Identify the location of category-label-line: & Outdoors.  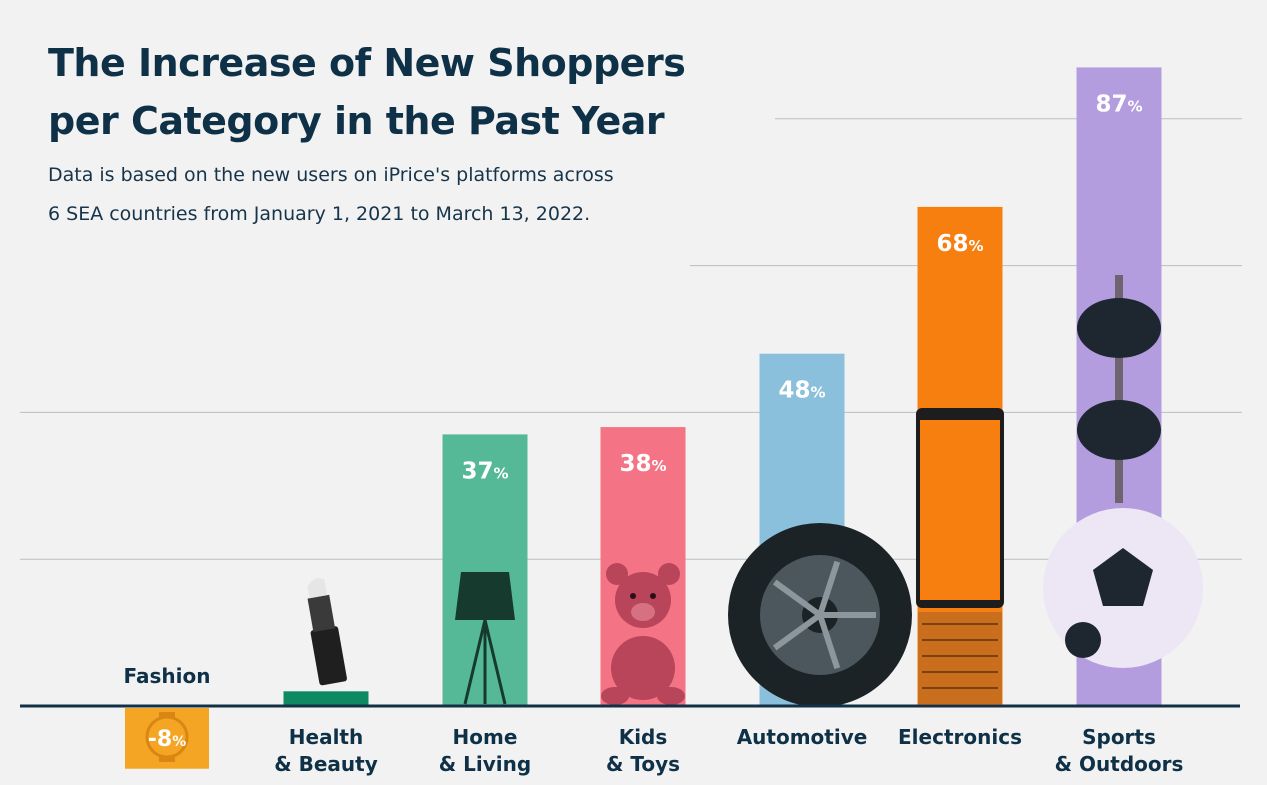
(1119, 764).